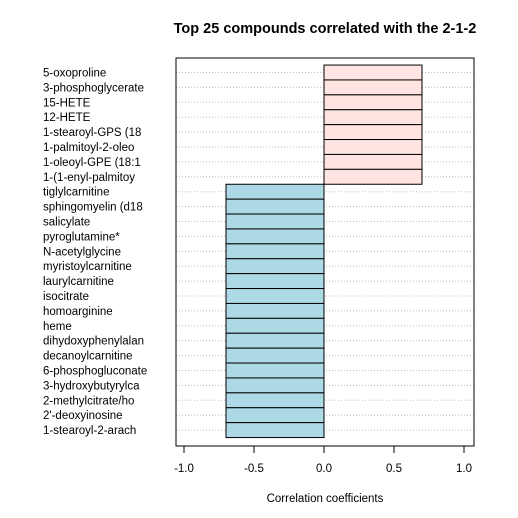 Image resolution: width=518 pixels, height=518 pixels. What do you see at coordinates (92, 133) in the screenshot?
I see `category-label-4: 1-stearoyl-GPS (18` at bounding box center [92, 133].